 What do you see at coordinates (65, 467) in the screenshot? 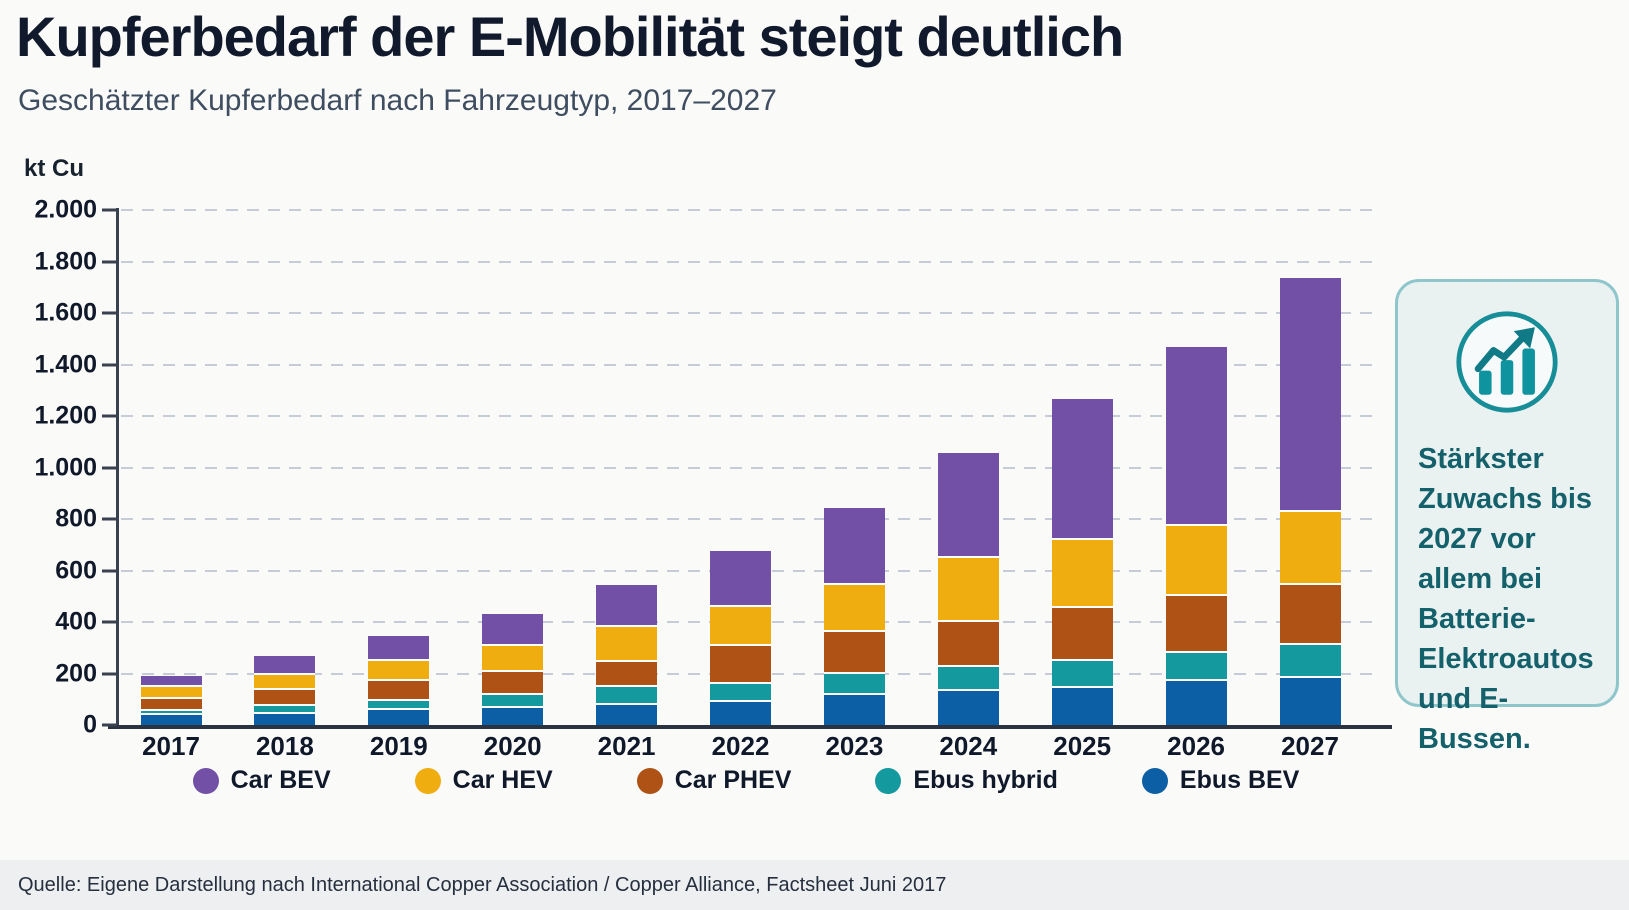
I see `y-tick-label: 1.000` at bounding box center [65, 467].